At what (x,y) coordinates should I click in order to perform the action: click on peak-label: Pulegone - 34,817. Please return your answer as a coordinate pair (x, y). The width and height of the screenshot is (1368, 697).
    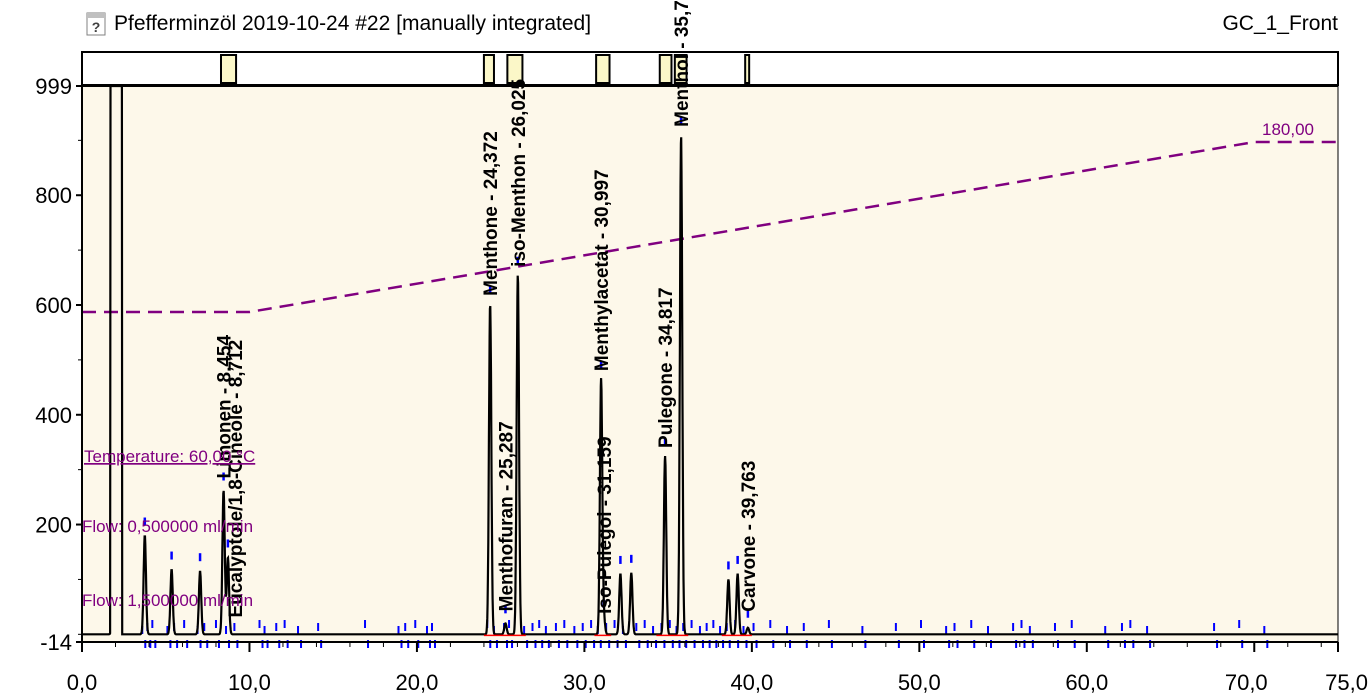
    Looking at the image, I should click on (666, 367).